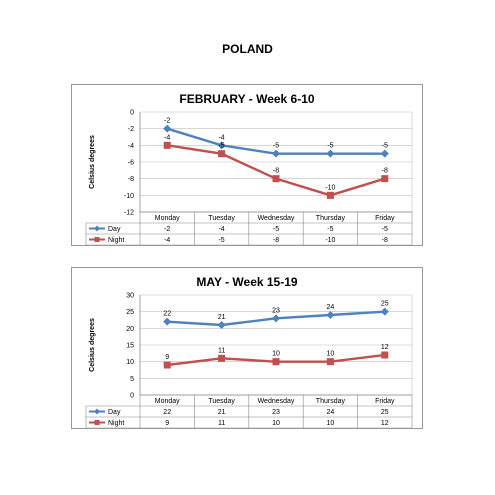  What do you see at coordinates (221, 350) in the screenshot?
I see `data-label-night: 11` at bounding box center [221, 350].